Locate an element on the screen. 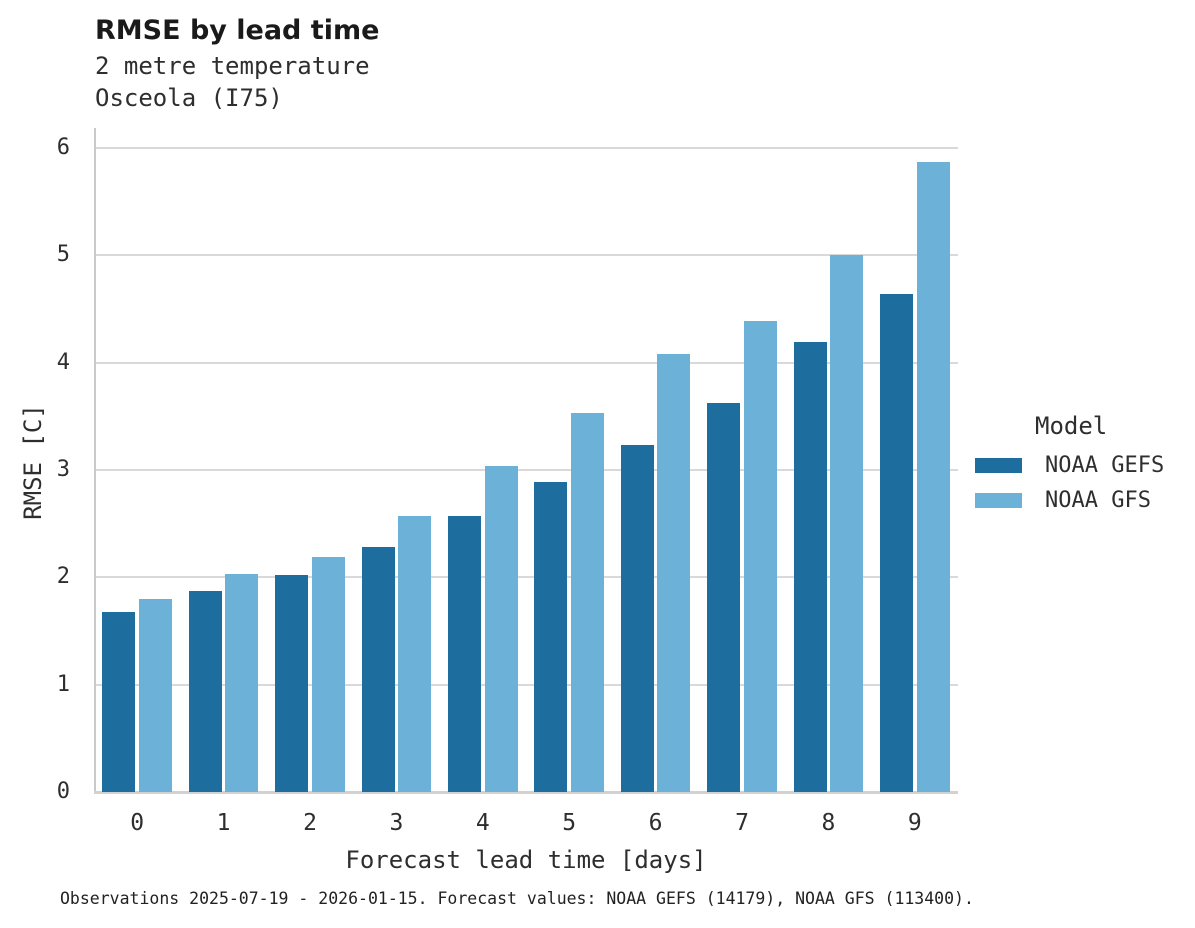 The height and width of the screenshot is (928, 1195). chart-title: RMSE by lead time is located at coordinates (237, 30).